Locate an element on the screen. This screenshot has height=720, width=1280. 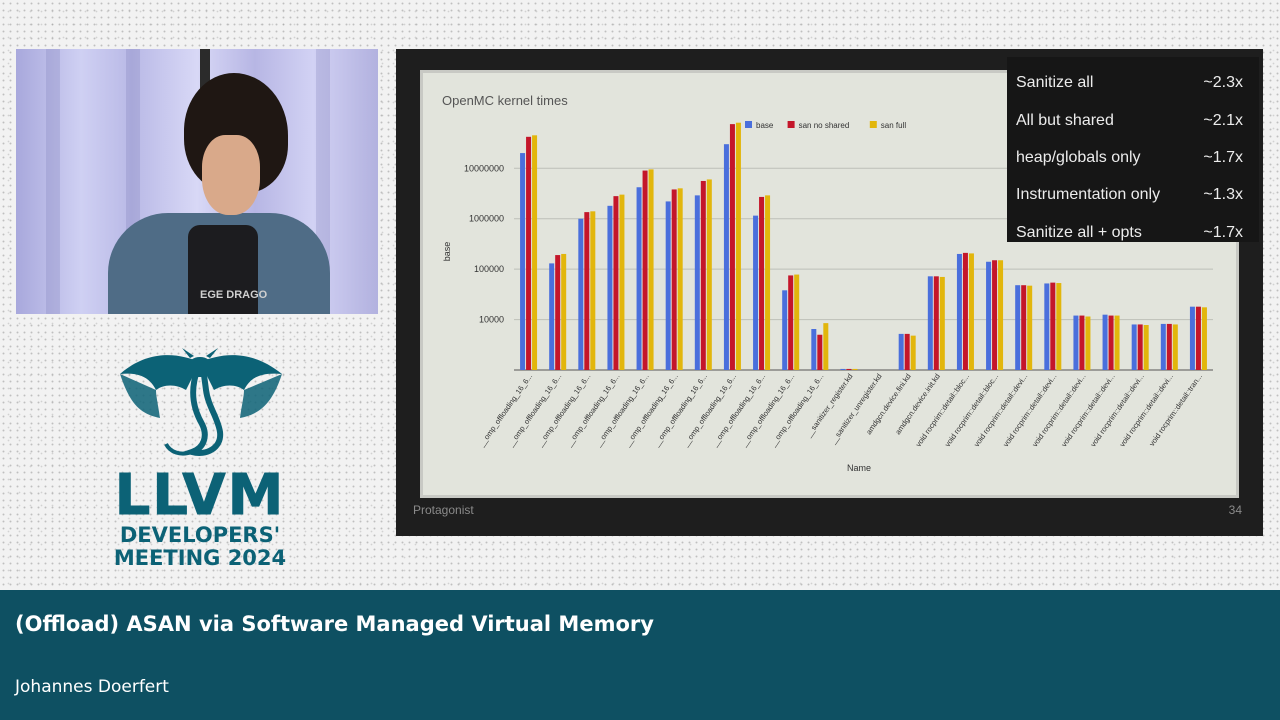
y-axis-label: base is located at coordinates (447, 252).